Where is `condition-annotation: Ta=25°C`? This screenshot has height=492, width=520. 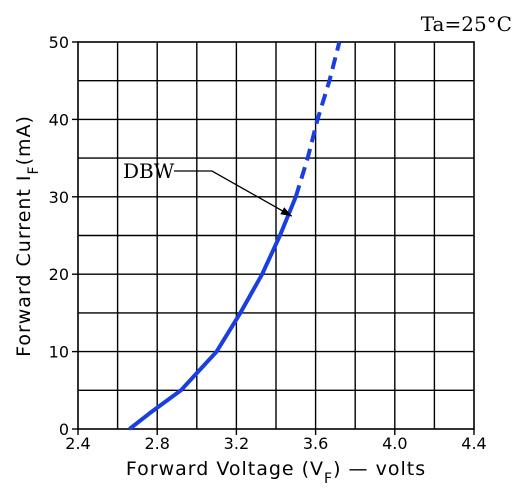
condition-annotation: Ta=25°C is located at coordinates (466, 24).